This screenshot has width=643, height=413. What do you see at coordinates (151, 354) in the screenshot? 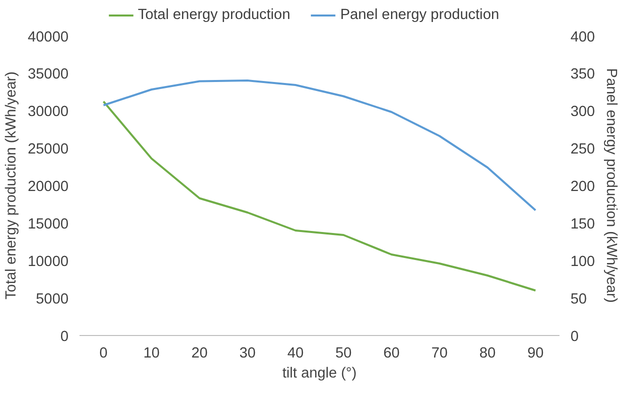
I see `x-tick-label: 10` at bounding box center [151, 354].